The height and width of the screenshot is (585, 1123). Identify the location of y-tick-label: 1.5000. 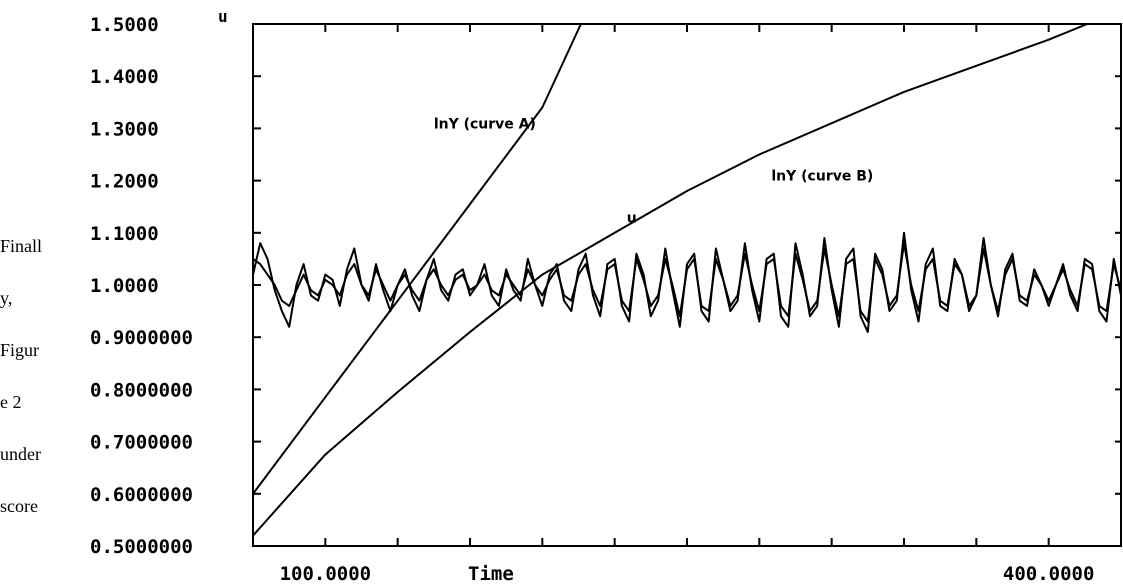
(124, 25).